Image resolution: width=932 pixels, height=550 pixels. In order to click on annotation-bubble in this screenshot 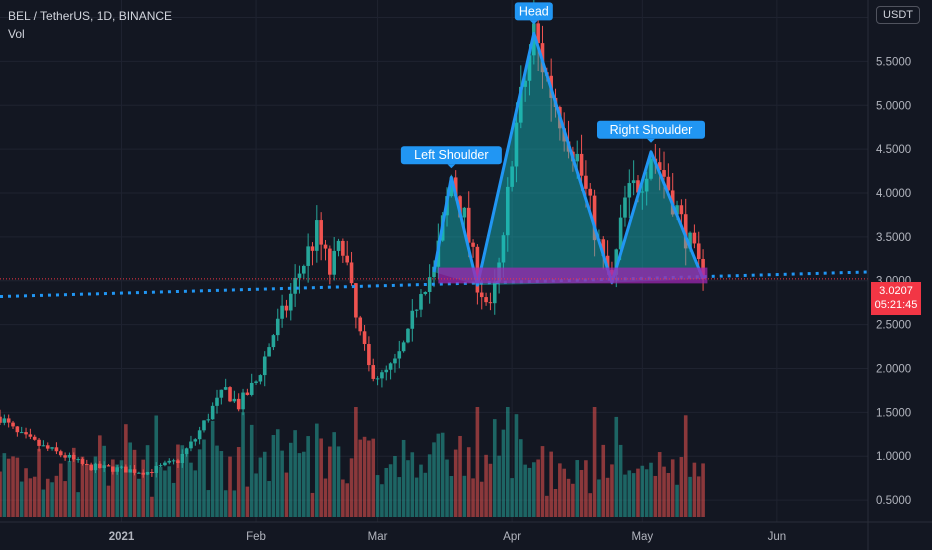, I will do `click(533, 11)`.